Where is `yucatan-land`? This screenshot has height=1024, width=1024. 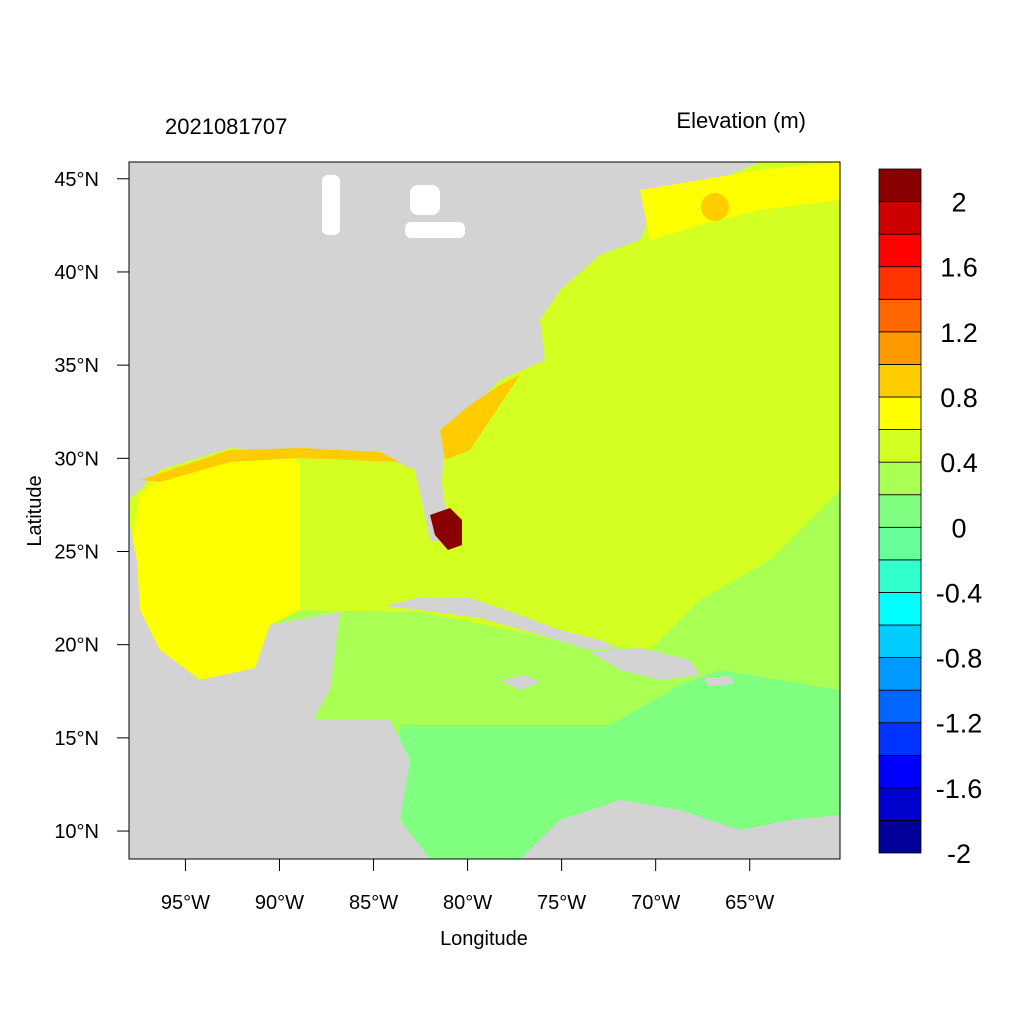 yucatan-land is located at coordinates (305, 666).